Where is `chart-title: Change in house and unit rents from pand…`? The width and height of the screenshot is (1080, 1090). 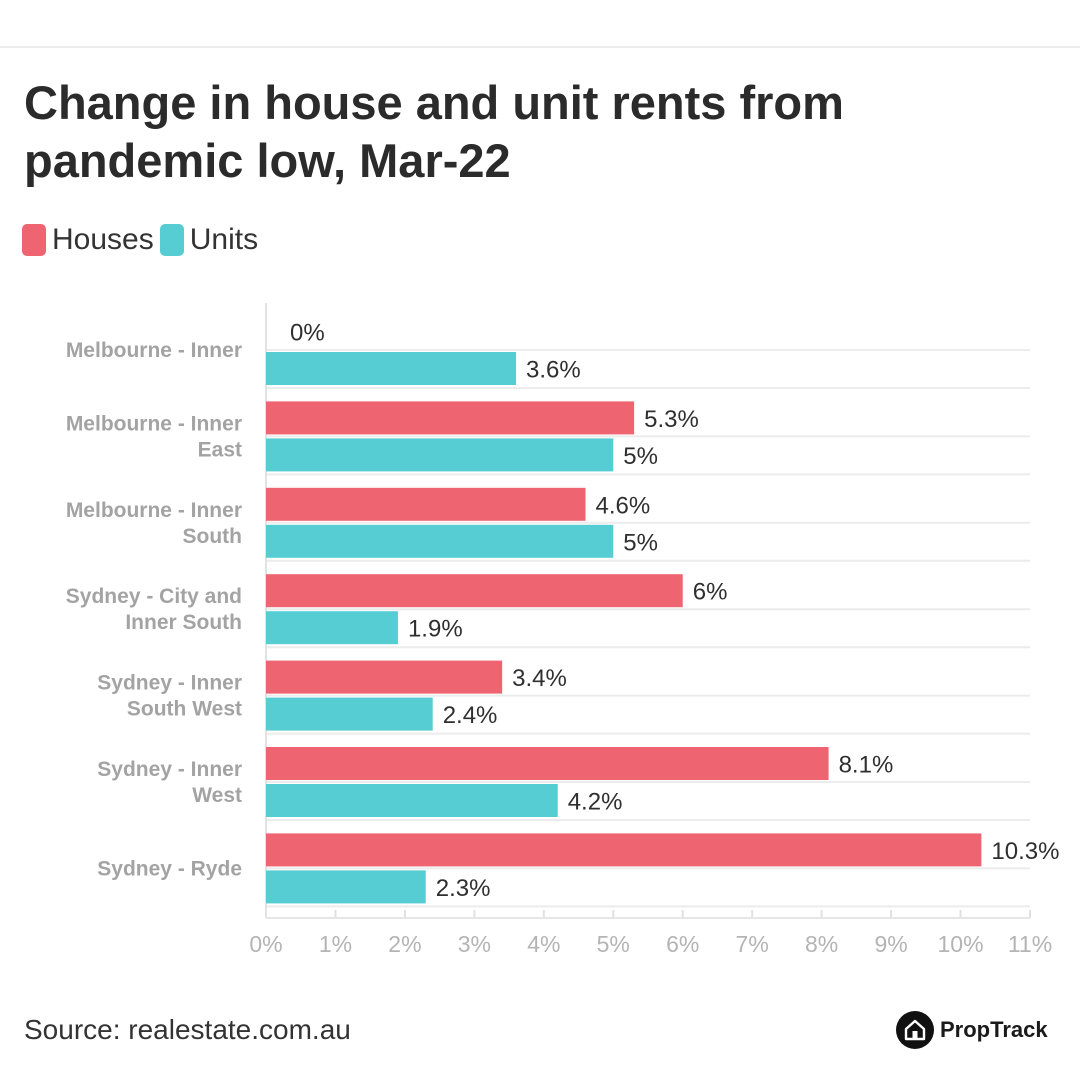
chart-title: Change in house and unit rents from pand… is located at coordinates (434, 131).